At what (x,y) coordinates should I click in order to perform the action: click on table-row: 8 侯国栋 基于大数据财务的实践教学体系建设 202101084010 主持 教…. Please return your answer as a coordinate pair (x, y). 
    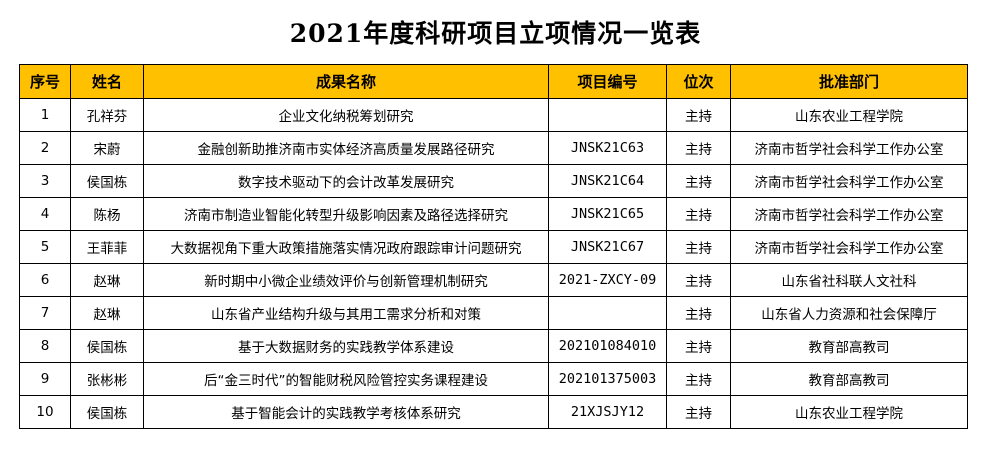
    Looking at the image, I should click on (493, 346).